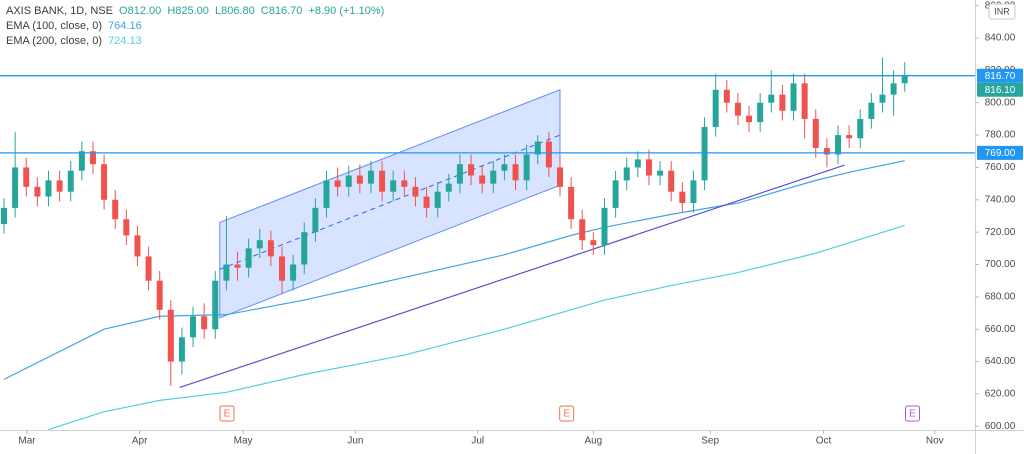  What do you see at coordinates (1000, 76) in the screenshot?
I see `price-label: 816.70` at bounding box center [1000, 76].